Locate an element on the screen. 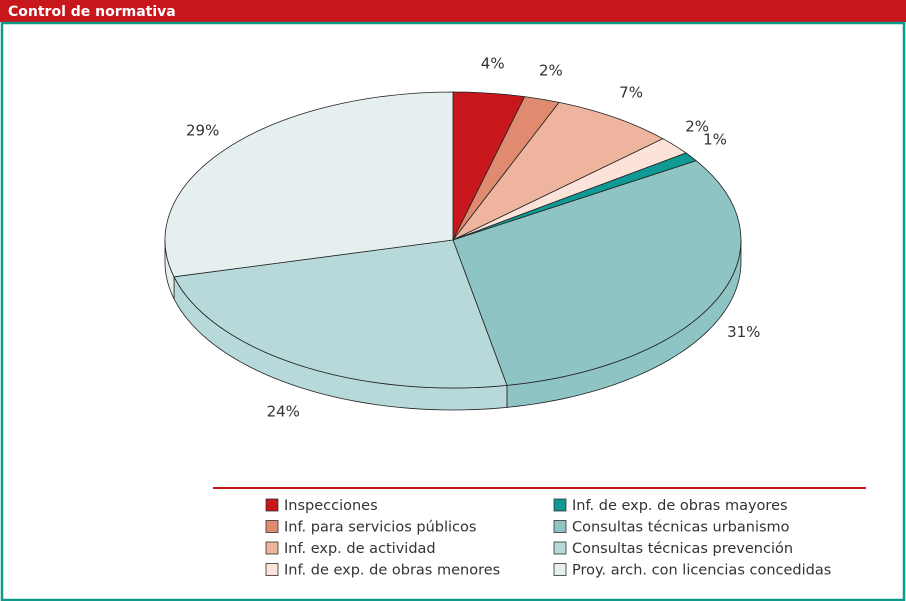  legend-label: Inf. de exp. de obras menores is located at coordinates (392, 571).